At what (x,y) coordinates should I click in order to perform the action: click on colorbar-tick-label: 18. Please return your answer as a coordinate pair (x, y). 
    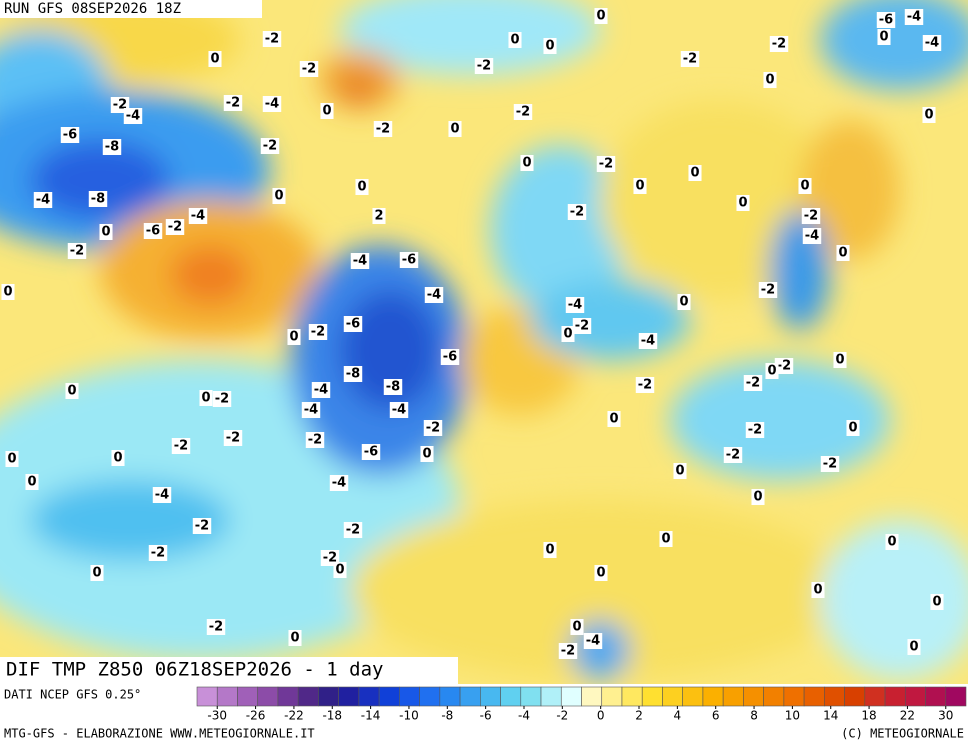
    Looking at the image, I should click on (868, 716).